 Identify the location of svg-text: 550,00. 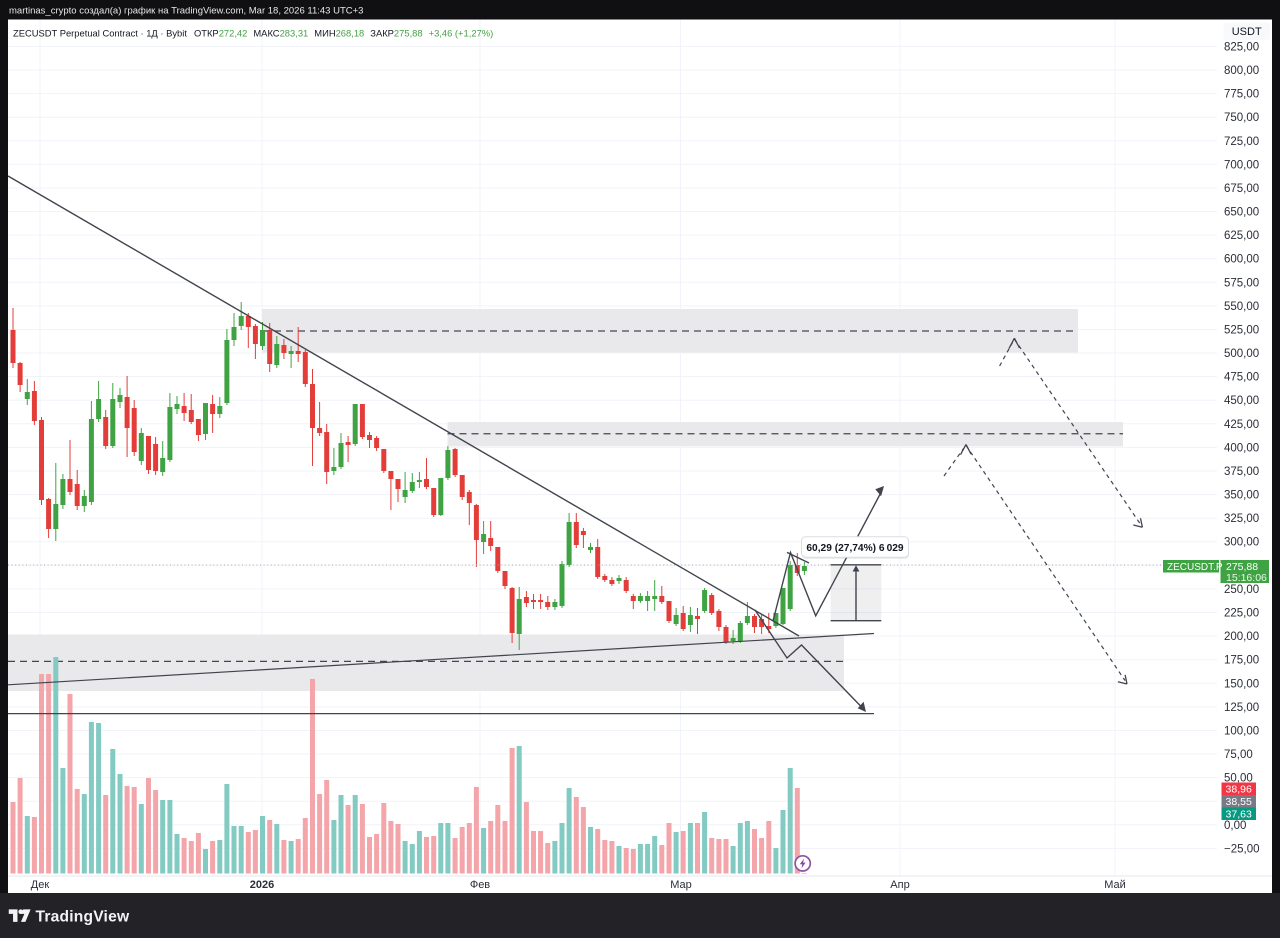
(1241, 307).